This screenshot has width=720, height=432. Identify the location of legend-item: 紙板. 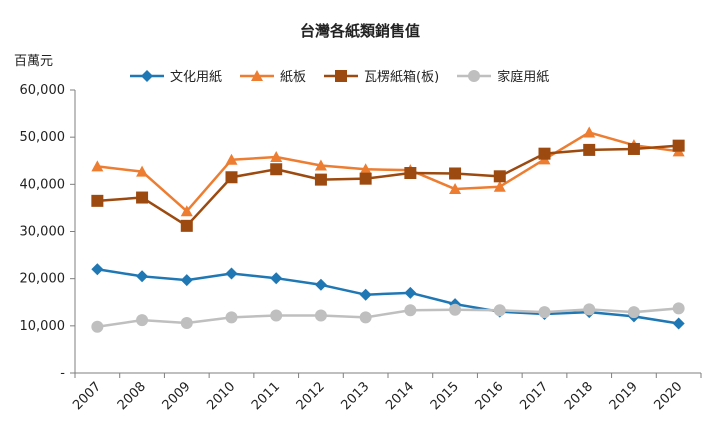
(273, 75).